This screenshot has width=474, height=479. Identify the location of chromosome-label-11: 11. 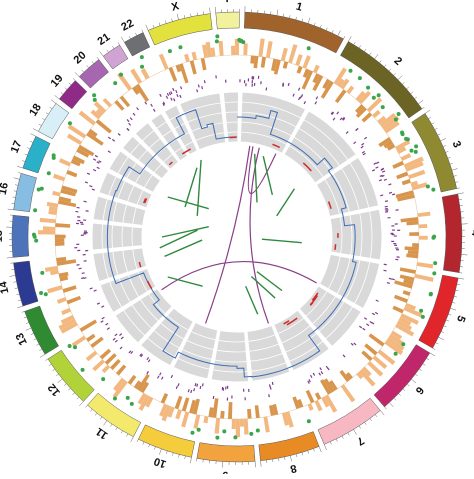
(102, 433).